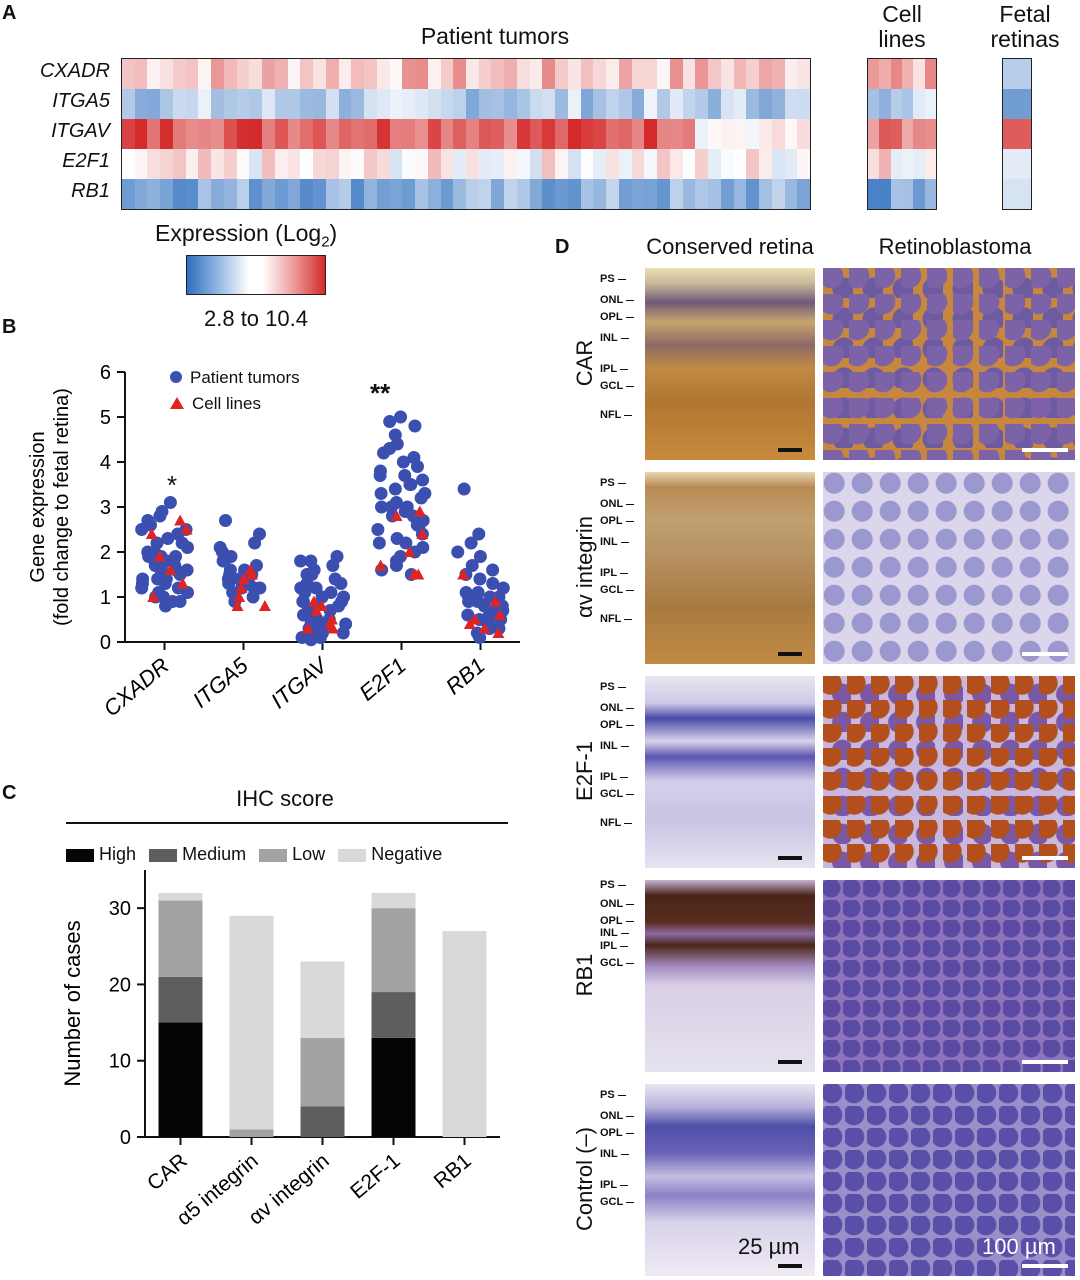 This screenshot has width=1080, height=1280. I want to click on layer-label: INL, so click(614, 932).